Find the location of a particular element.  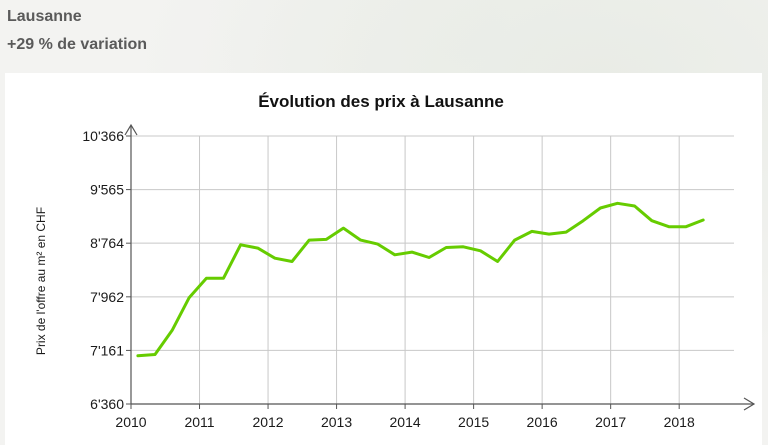

y-tick-label: 6'360 is located at coordinates (107, 404).